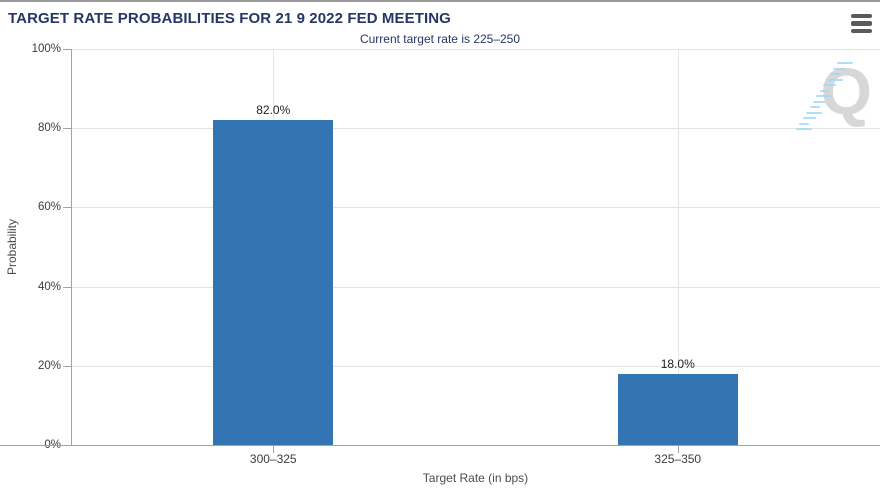 The image size is (880, 493). Describe the element at coordinates (678, 247) in the screenshot. I see `v-gridline` at that location.